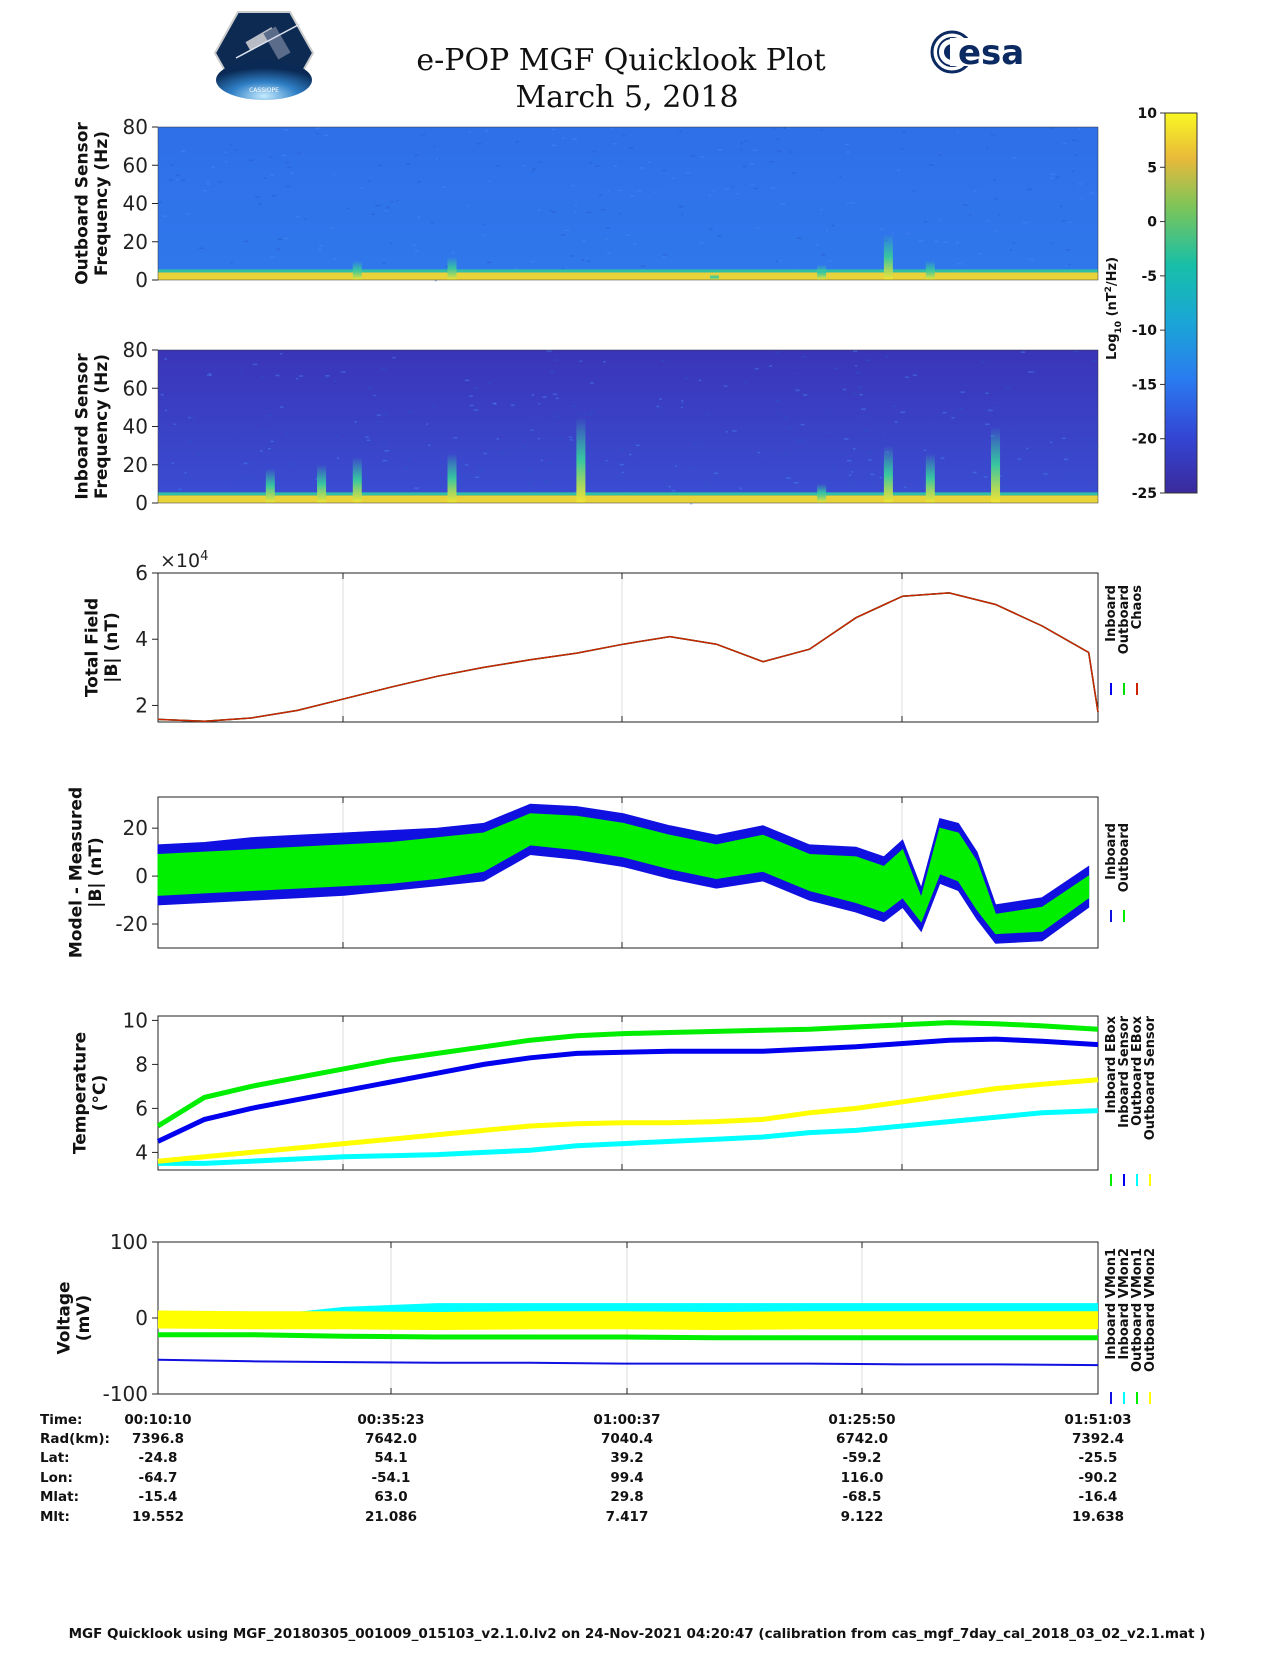  Describe the element at coordinates (1144, 385) in the screenshot. I see `colorbar-tick-label: -15` at that location.